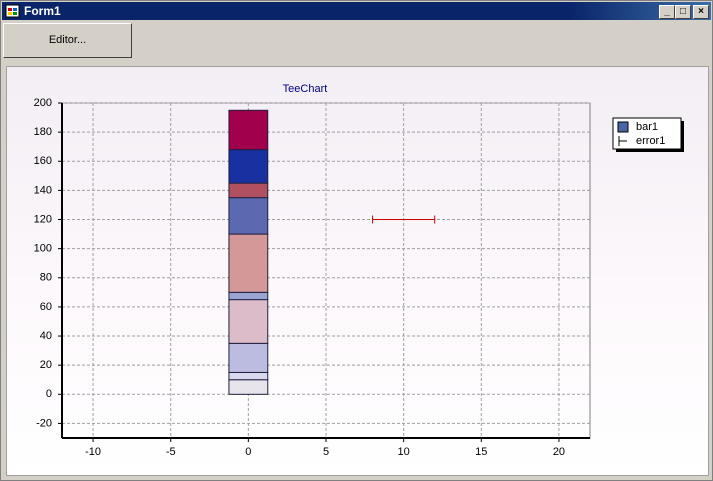  What do you see at coordinates (43, 190) in the screenshot?
I see `y-tick-label: 140` at bounding box center [43, 190].